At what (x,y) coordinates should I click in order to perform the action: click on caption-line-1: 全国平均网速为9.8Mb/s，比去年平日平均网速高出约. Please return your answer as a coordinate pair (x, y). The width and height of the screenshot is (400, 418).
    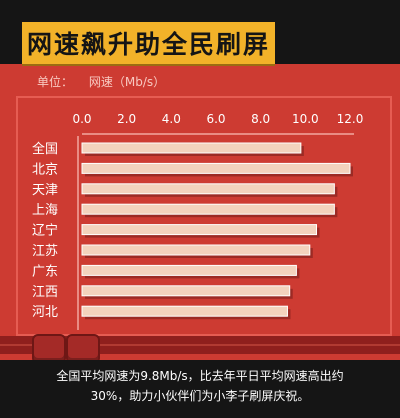
    Looking at the image, I should click on (200, 376).